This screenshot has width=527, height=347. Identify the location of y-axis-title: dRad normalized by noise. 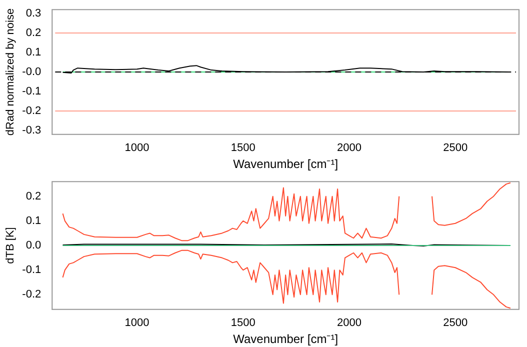
(10, 72).